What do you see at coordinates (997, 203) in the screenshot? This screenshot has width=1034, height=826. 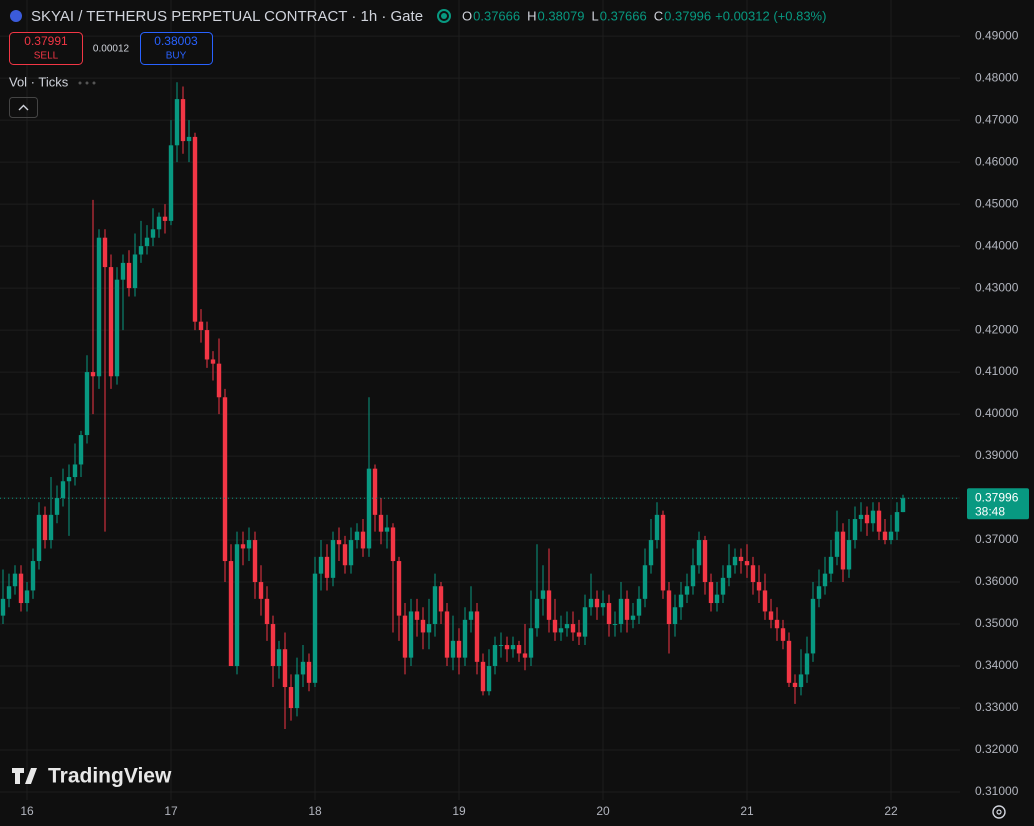 I see `y-tick-label: 0.45000` at bounding box center [997, 203].